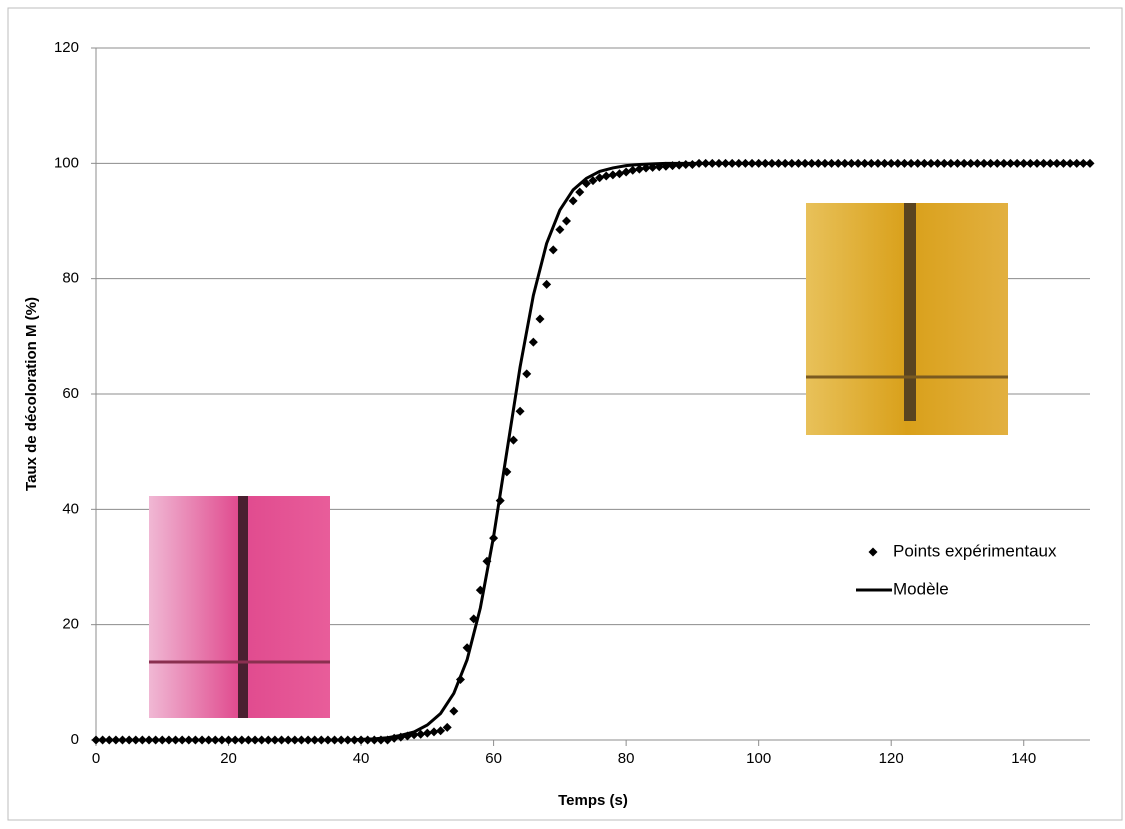 The height and width of the screenshot is (829, 1125). I want to click on y-tick-label: 0, so click(75, 739).